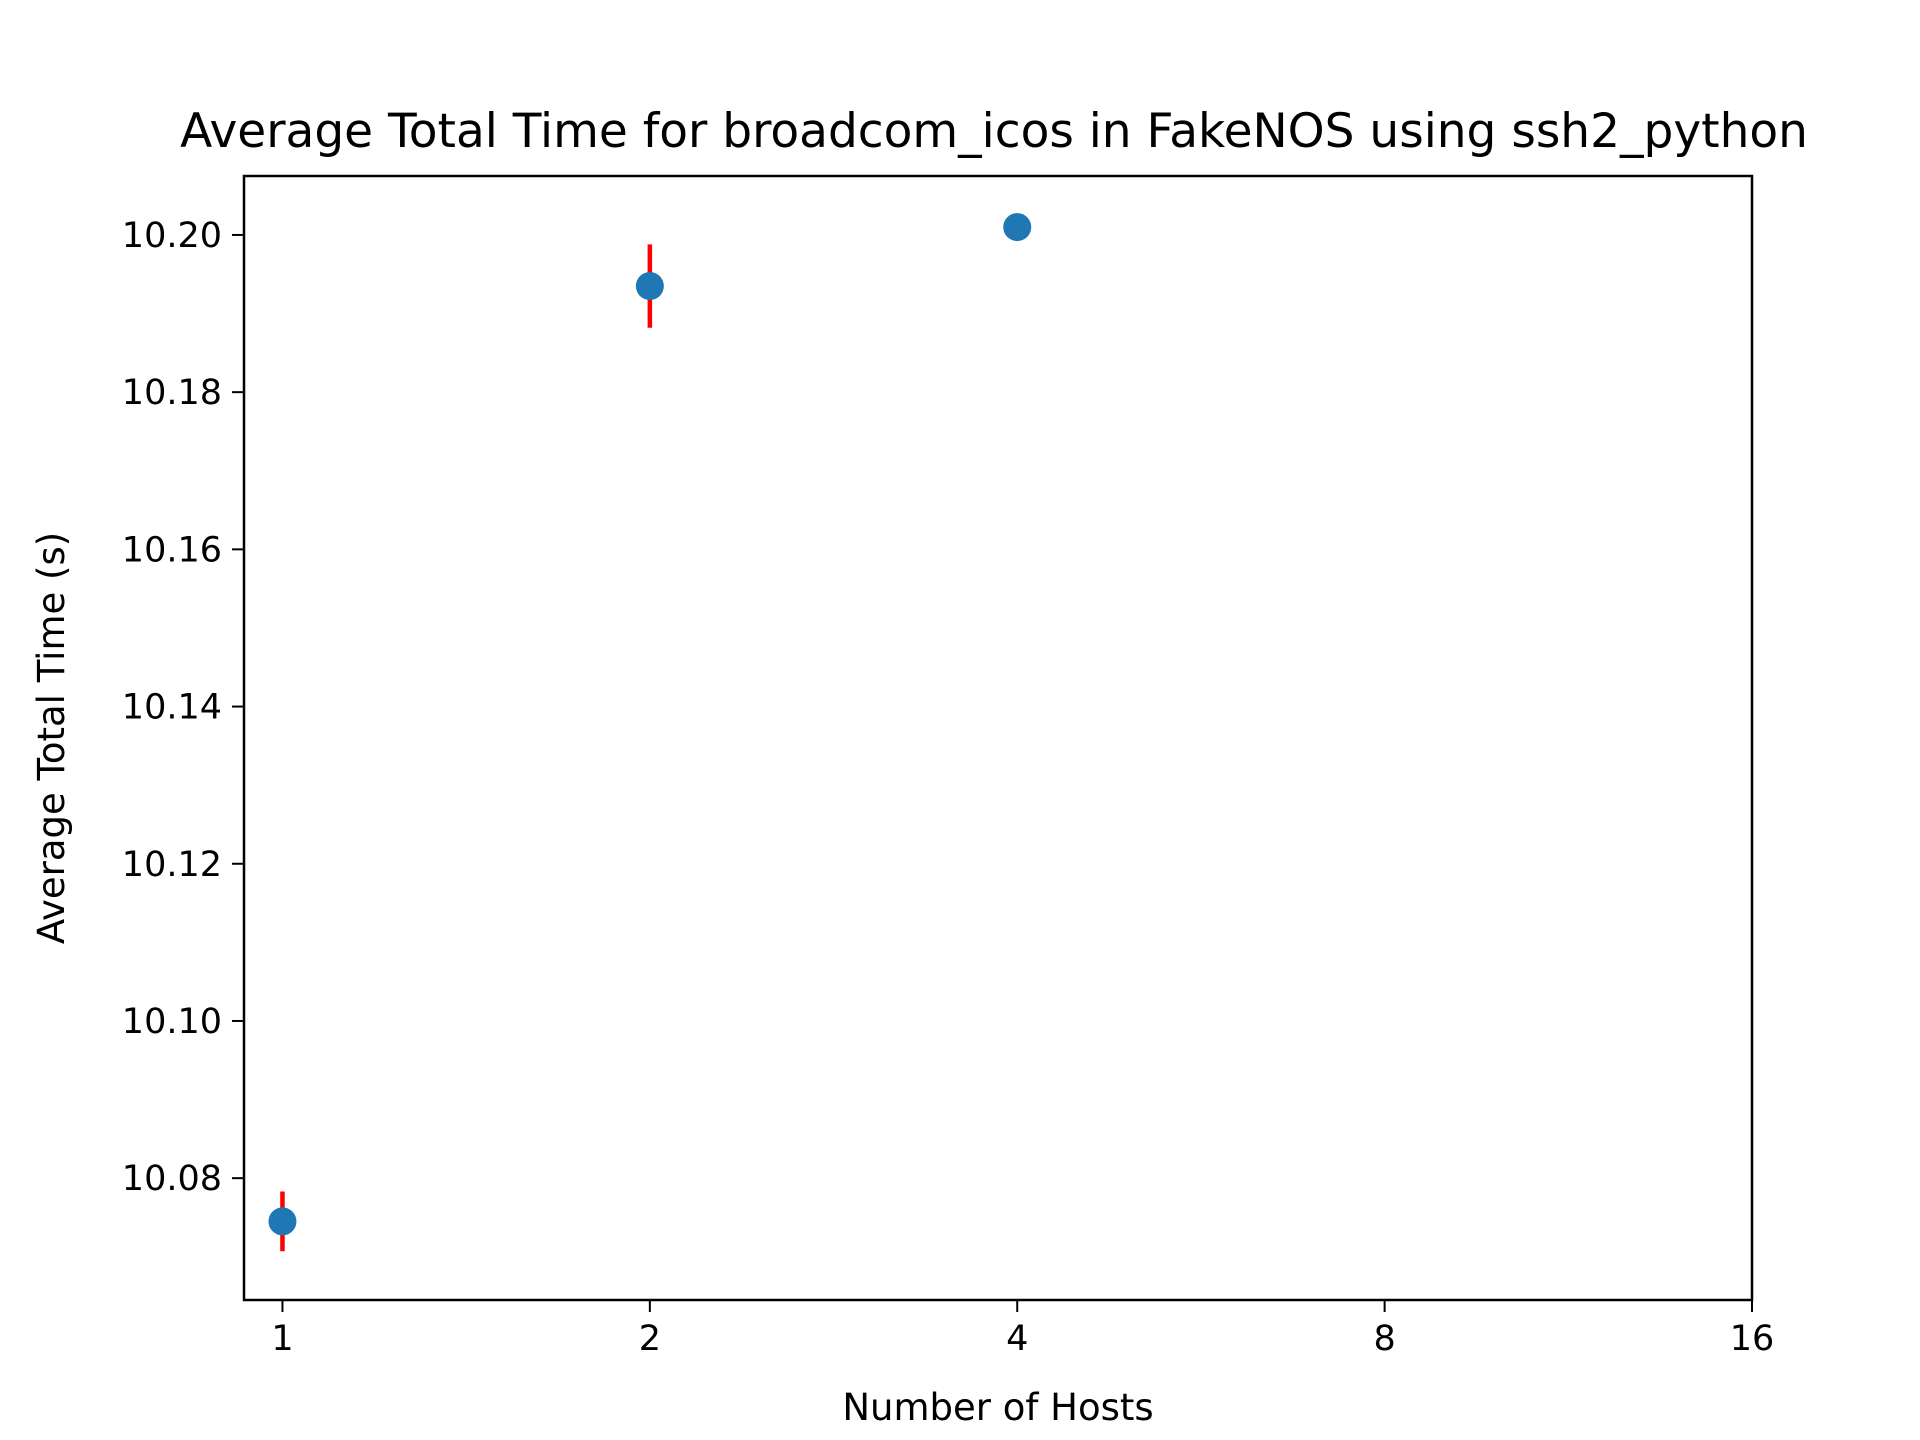 The image size is (1920, 1440). Describe the element at coordinates (997, 1407) in the screenshot. I see `x-axis-label: Number of Hosts` at that location.